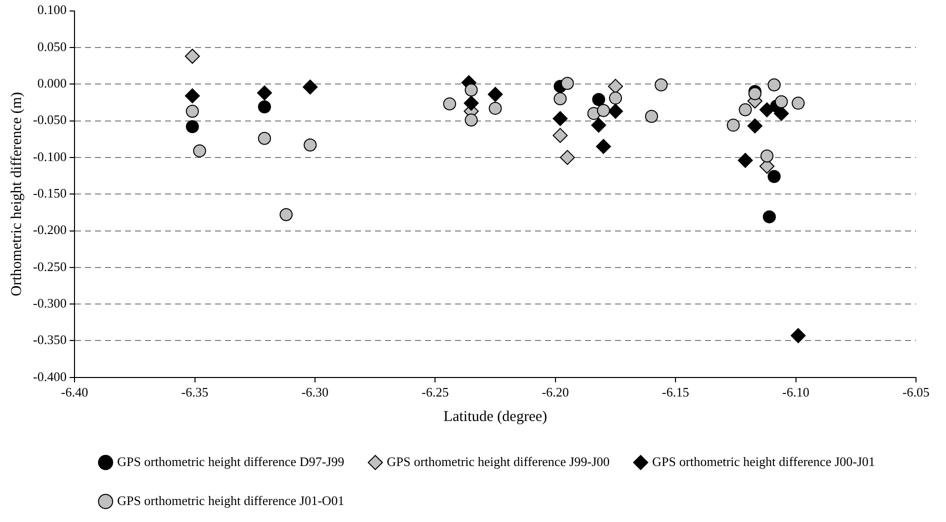  I want to click on y-tick-label: 0.050, so click(52, 46).